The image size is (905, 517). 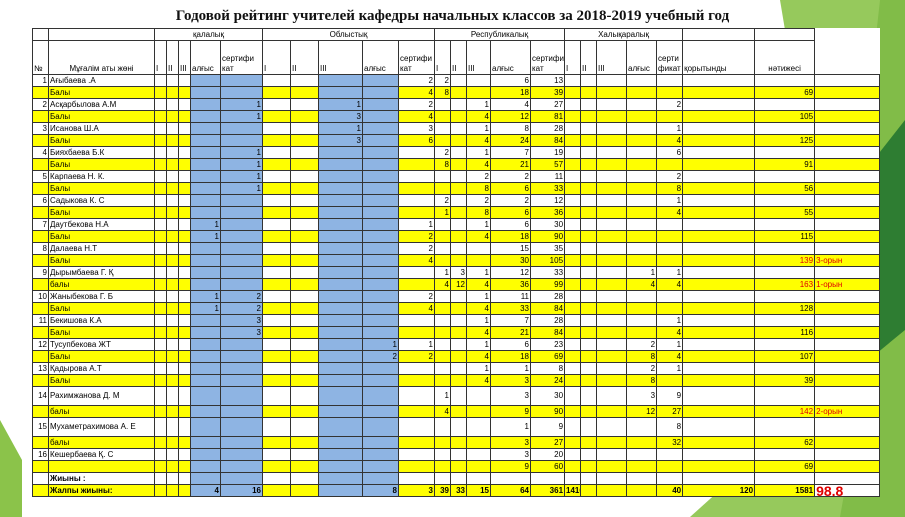 What do you see at coordinates (547, 427) in the screenshot?
I see `score-cell: 9` at bounding box center [547, 427].